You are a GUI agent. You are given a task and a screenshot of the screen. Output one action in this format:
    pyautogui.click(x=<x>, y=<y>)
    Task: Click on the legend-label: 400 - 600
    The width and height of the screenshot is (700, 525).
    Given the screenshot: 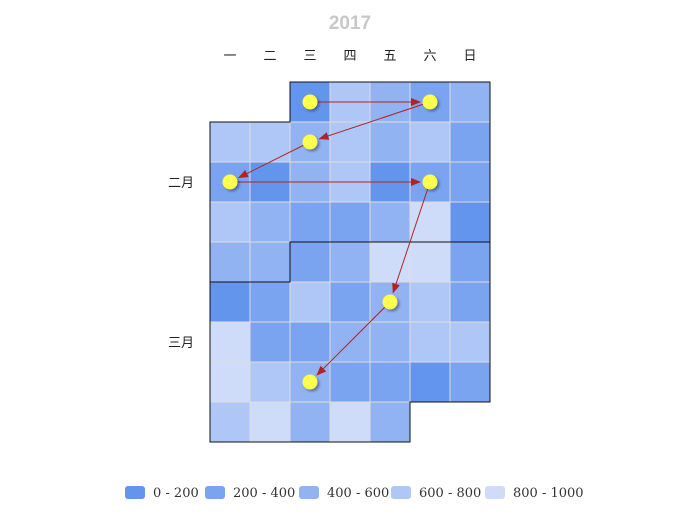 What is the action you would take?
    pyautogui.click(x=358, y=493)
    